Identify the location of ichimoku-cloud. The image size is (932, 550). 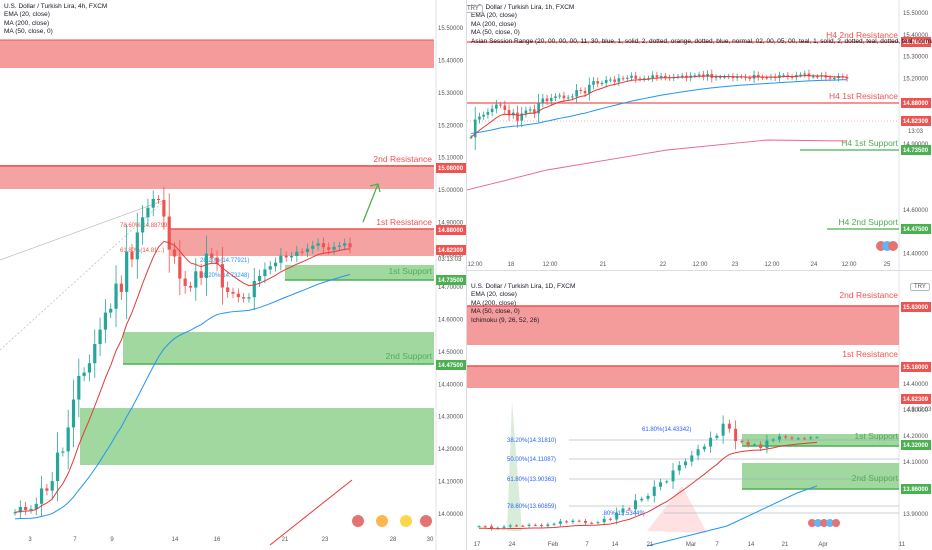
(514, 466).